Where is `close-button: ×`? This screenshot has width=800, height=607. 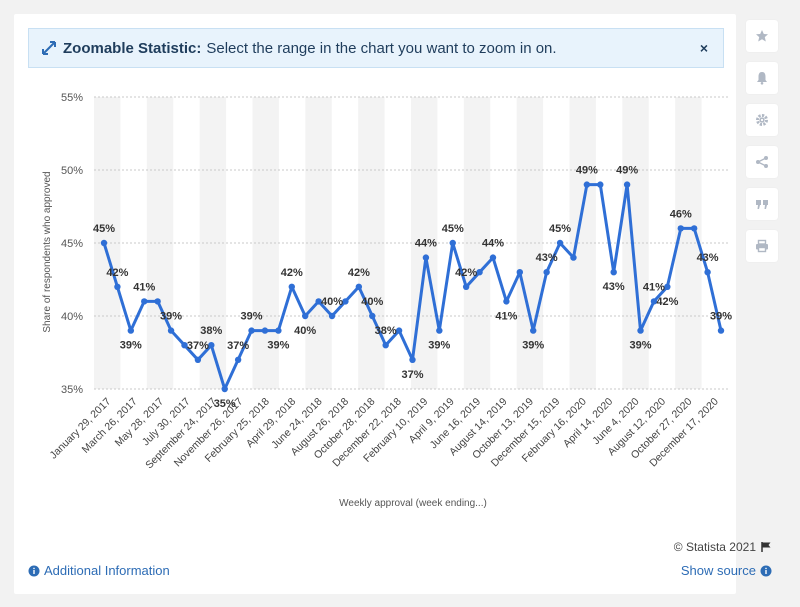
close-button: × is located at coordinates (704, 48).